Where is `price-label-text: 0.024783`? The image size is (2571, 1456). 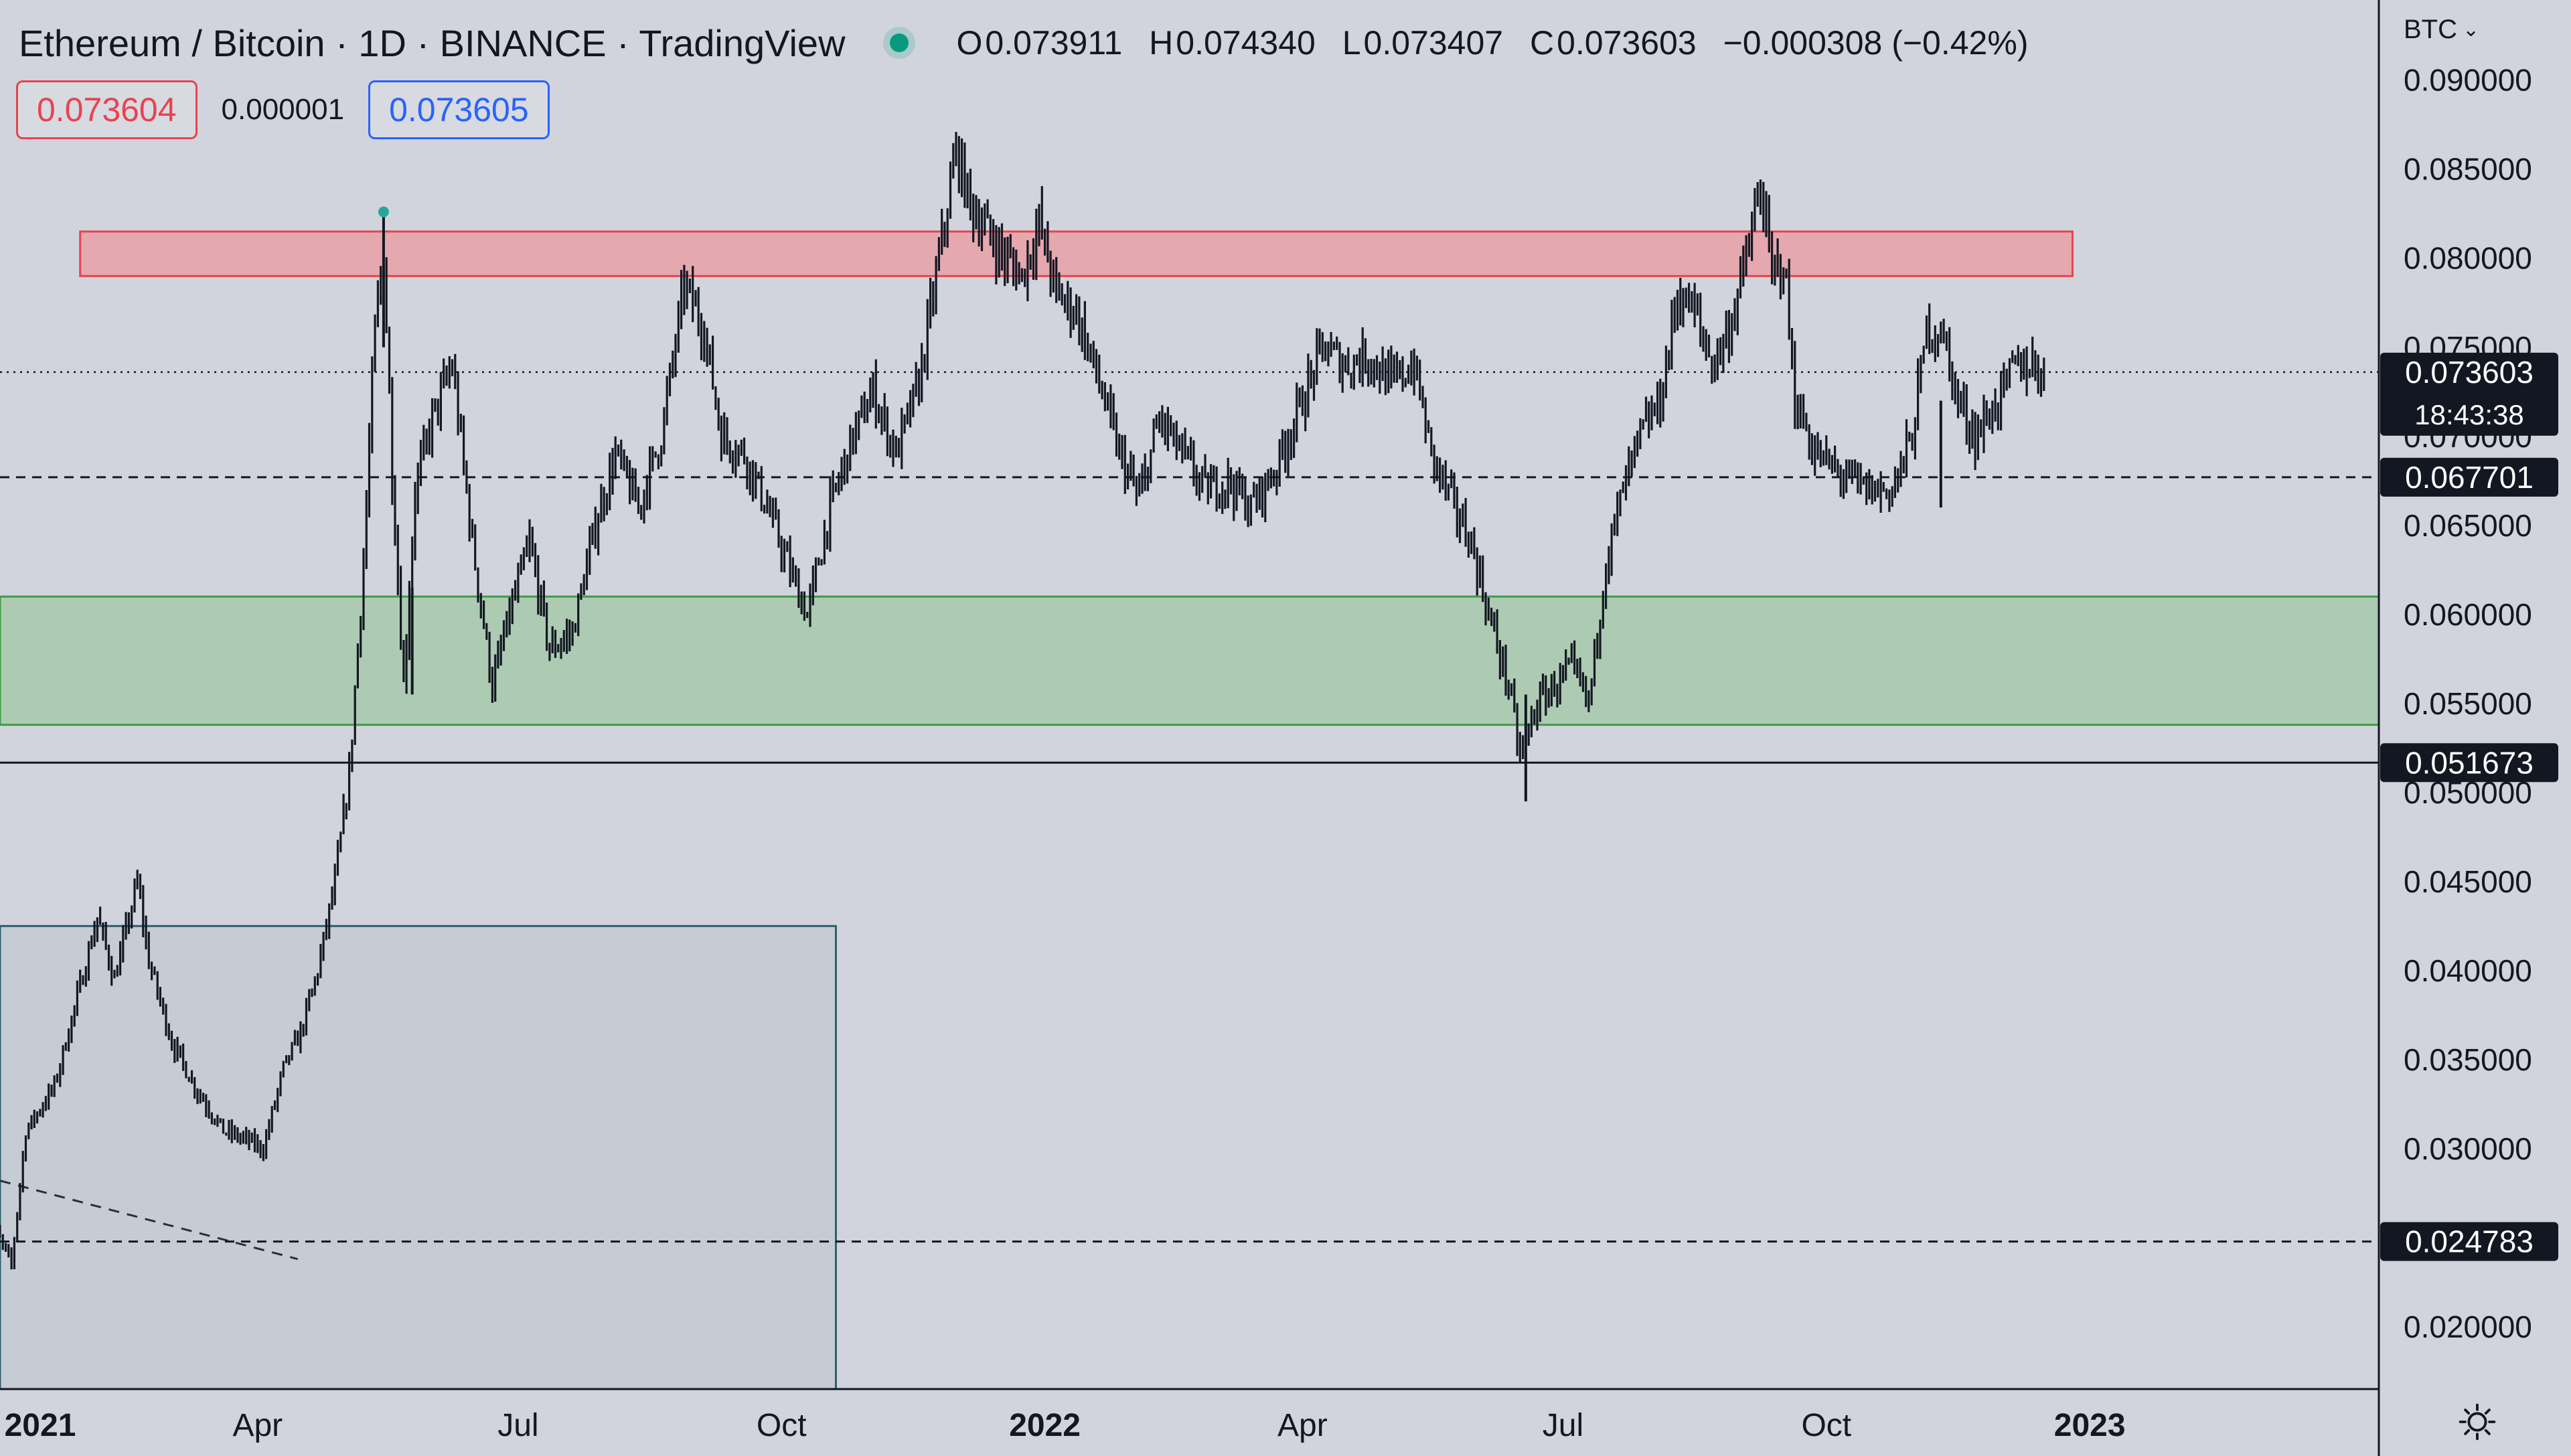
price-label-text: 0.024783 is located at coordinates (2469, 1241).